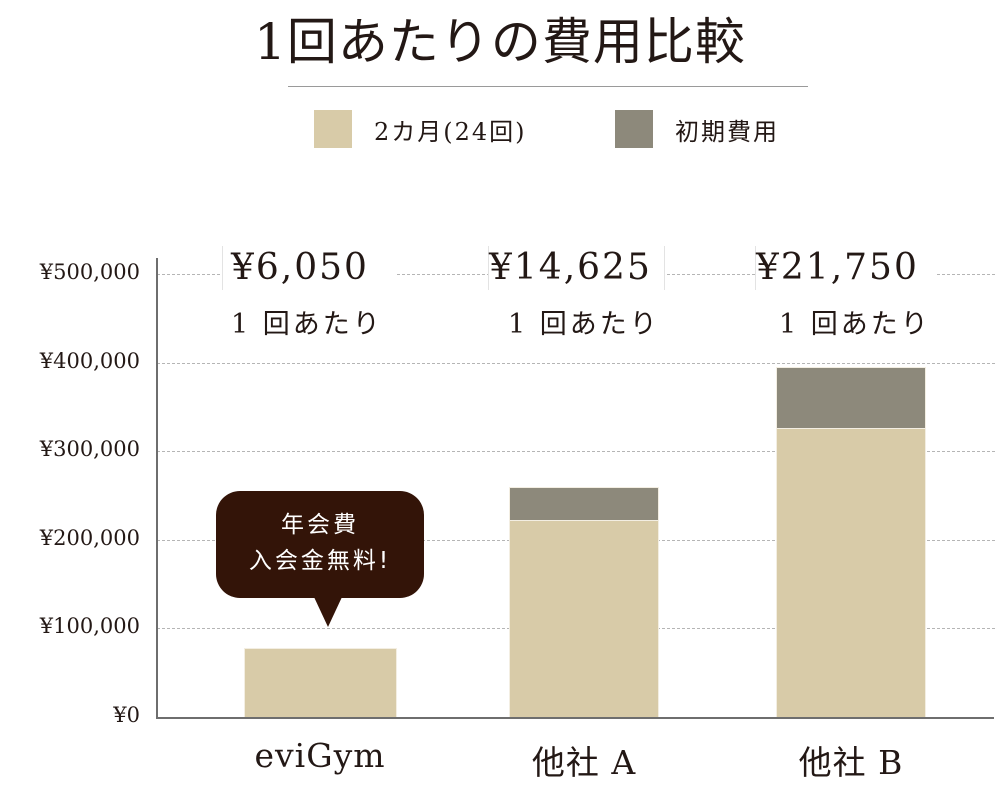  What do you see at coordinates (333, 129) in the screenshot?
I see `legend-swatch-monthly` at bounding box center [333, 129].